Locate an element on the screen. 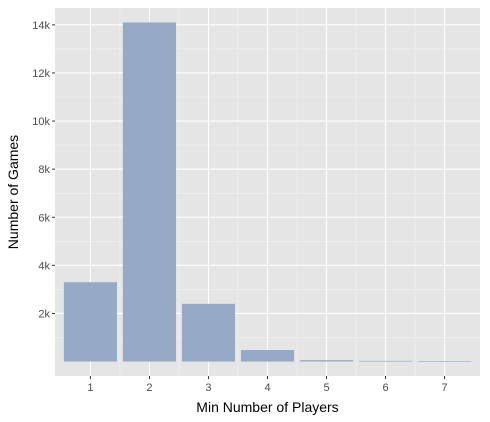 The width and height of the screenshot is (490, 422). y-tick-label: 14k is located at coordinates (41, 26).